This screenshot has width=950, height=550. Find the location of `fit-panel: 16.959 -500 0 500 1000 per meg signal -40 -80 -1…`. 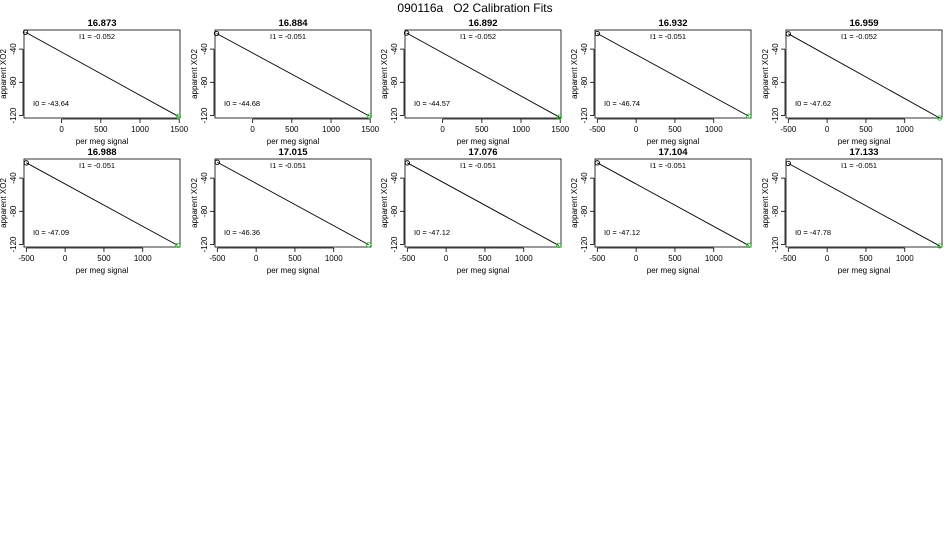

fit-panel: 16.959 -500 0 500 1000 per meg signal -40 -80 -1… is located at coordinates (852, 82).